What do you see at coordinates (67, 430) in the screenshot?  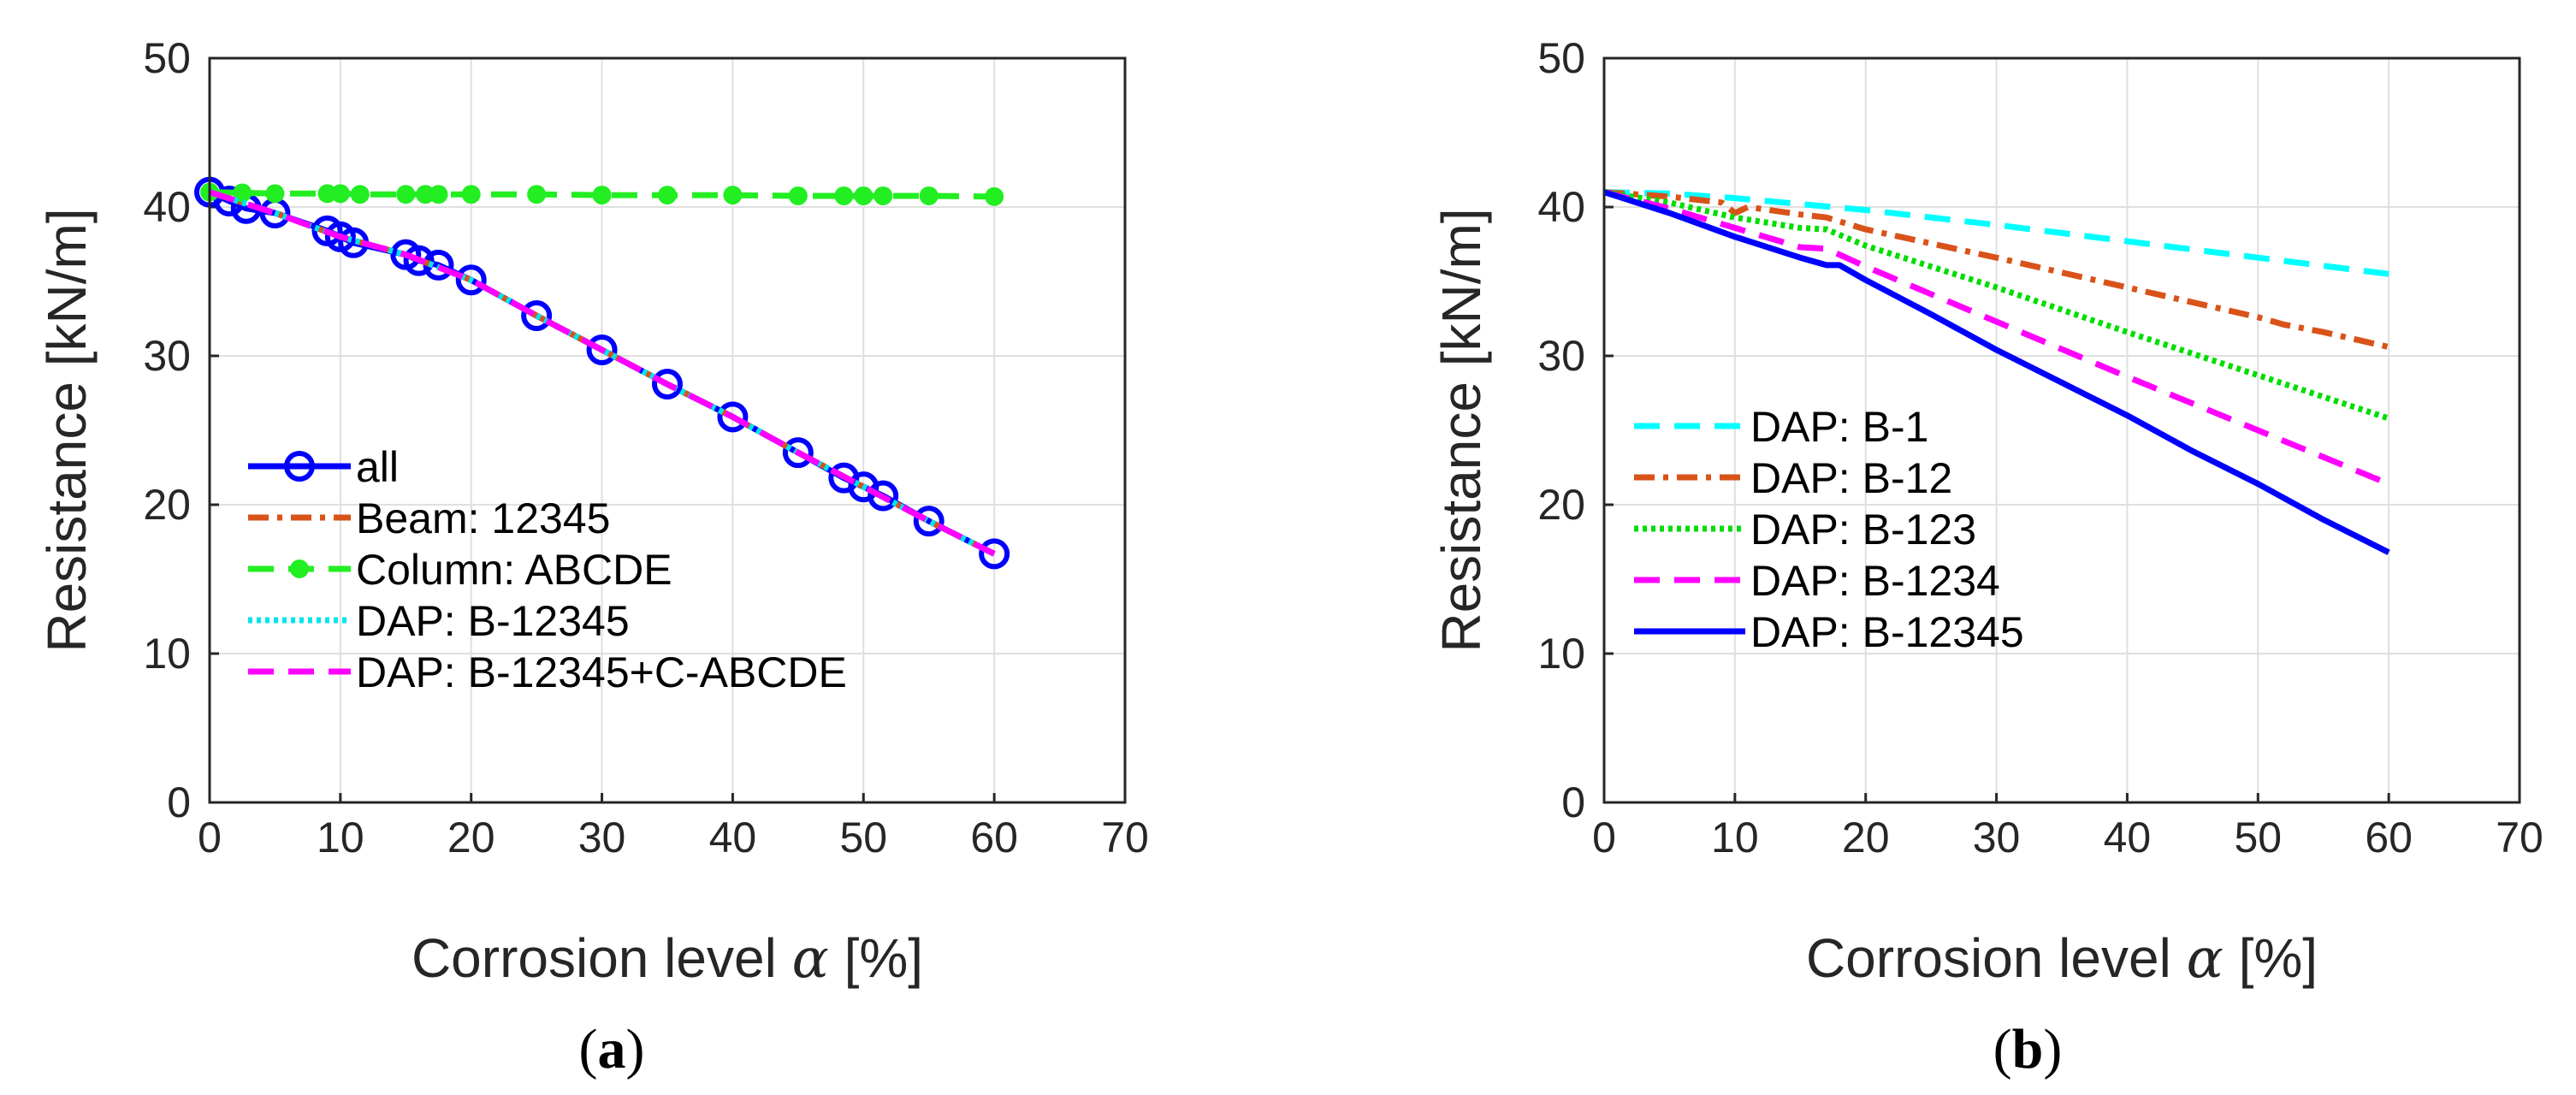 I see `y-axis-label-a: Resistance [kN/m]` at bounding box center [67, 430].